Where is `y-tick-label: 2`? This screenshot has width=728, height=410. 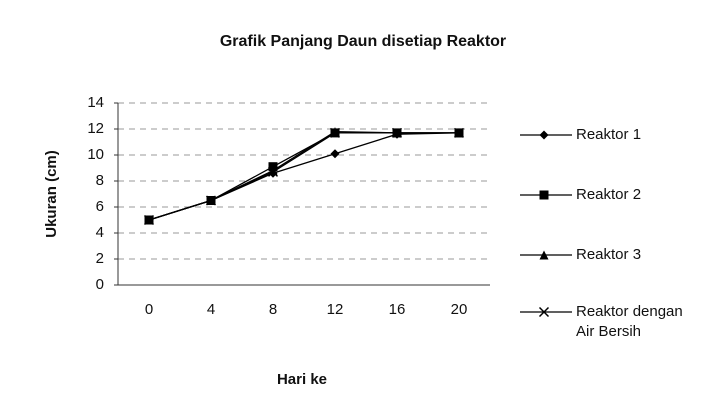
y-tick-label: 2 is located at coordinates (100, 258).